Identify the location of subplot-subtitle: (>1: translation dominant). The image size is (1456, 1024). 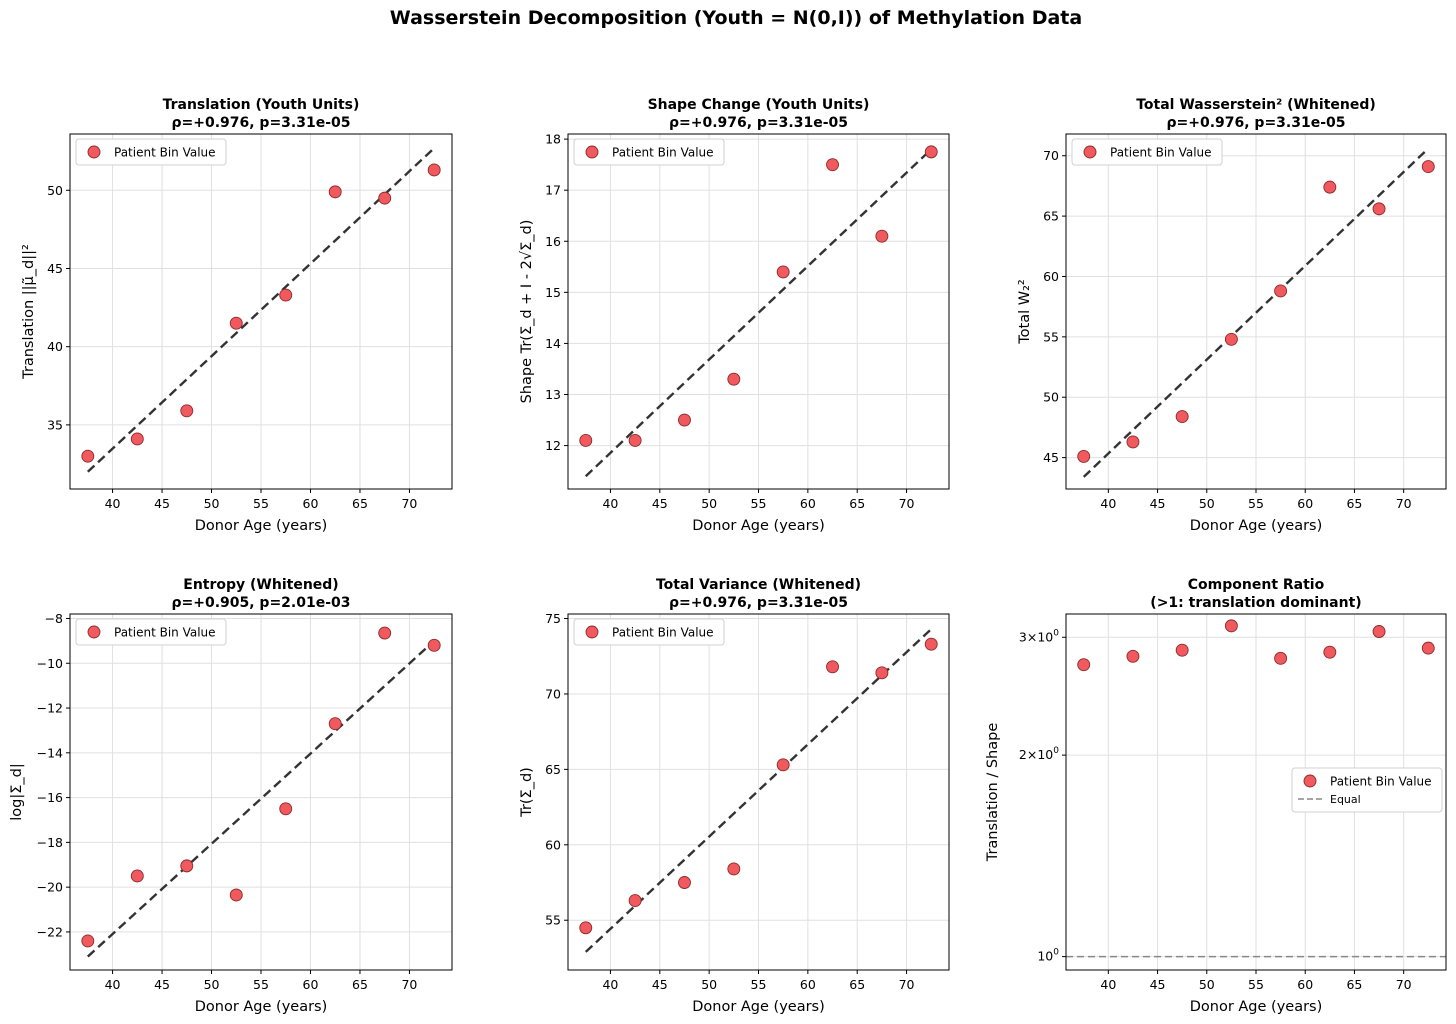
(1255, 603).